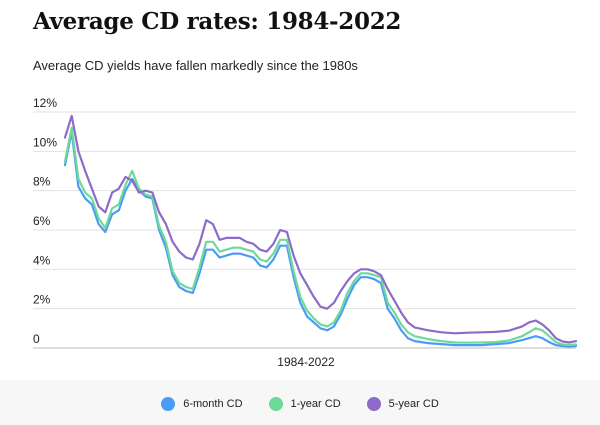 The height and width of the screenshot is (425, 600). I want to click on legend-item: 1-year CD, so click(304, 404).